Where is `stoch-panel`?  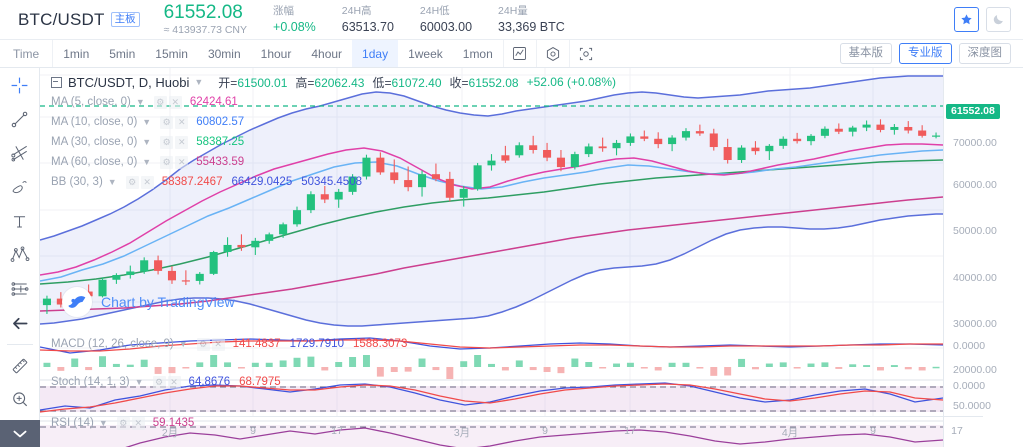 stoch-panel is located at coordinates (491, 402).